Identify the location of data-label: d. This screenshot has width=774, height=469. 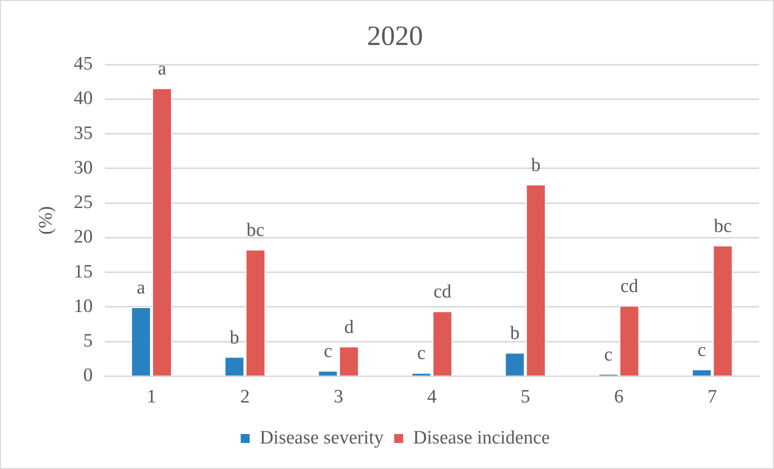
(349, 327).